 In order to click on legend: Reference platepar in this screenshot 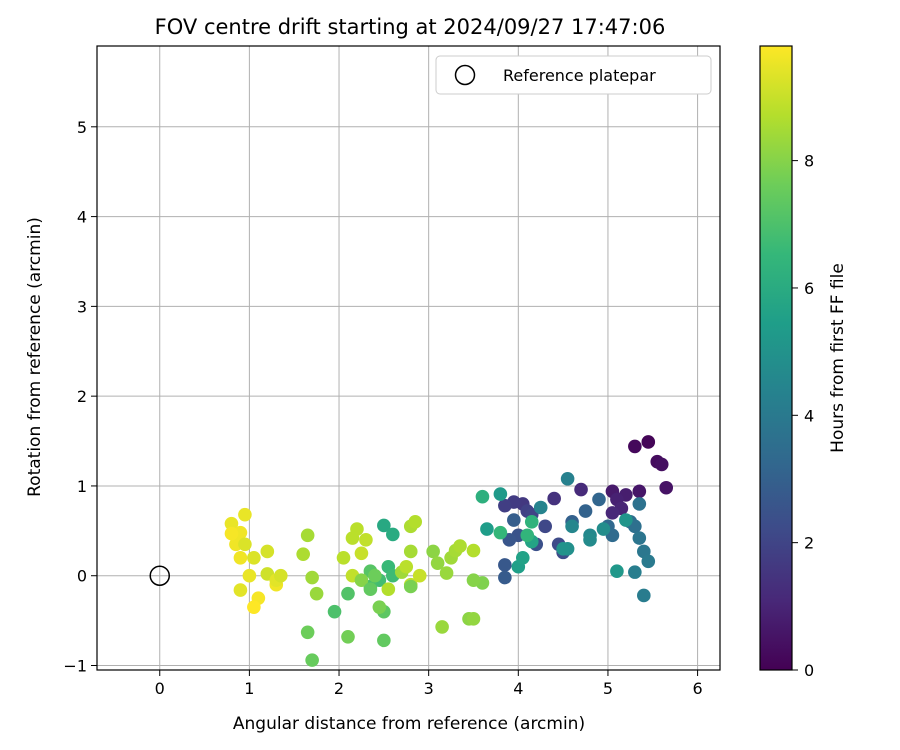, I will do `click(573, 75)`.